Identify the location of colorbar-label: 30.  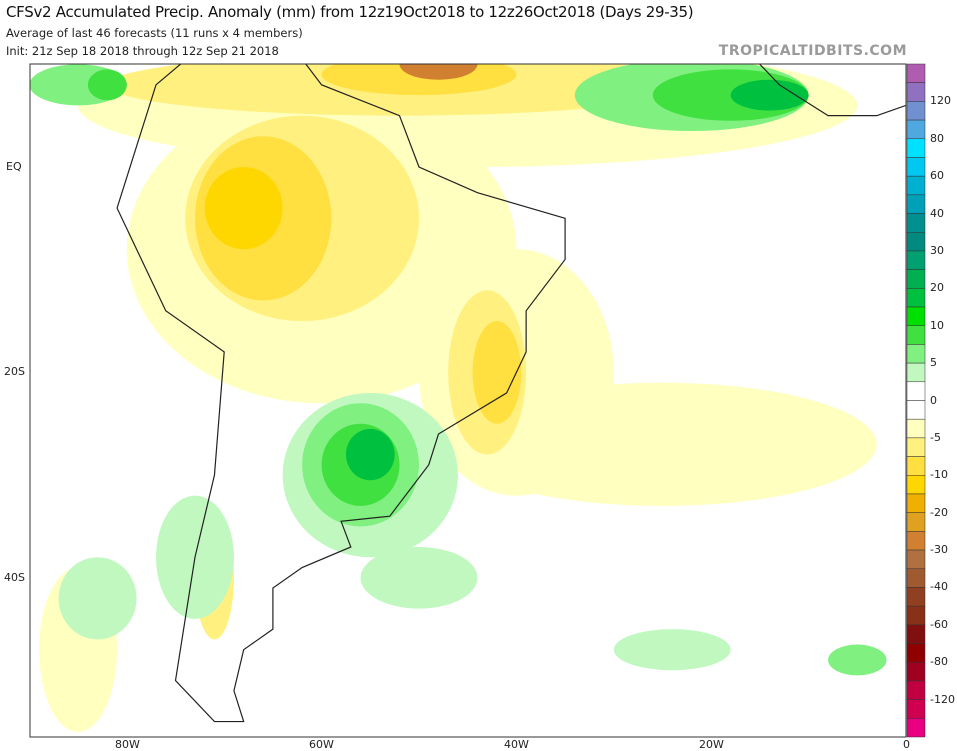
(937, 250).